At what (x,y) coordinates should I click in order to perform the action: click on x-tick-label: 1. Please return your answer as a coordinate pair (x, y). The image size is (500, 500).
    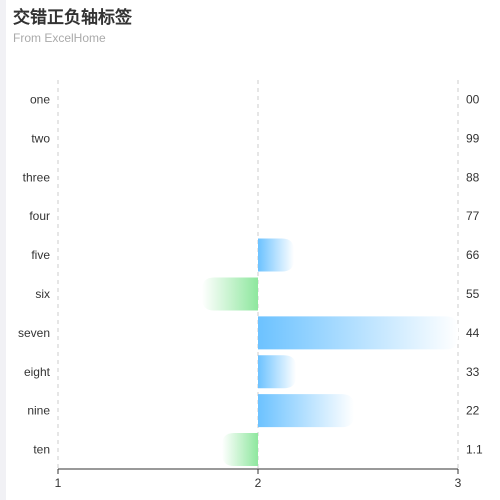
    Looking at the image, I should click on (58, 483).